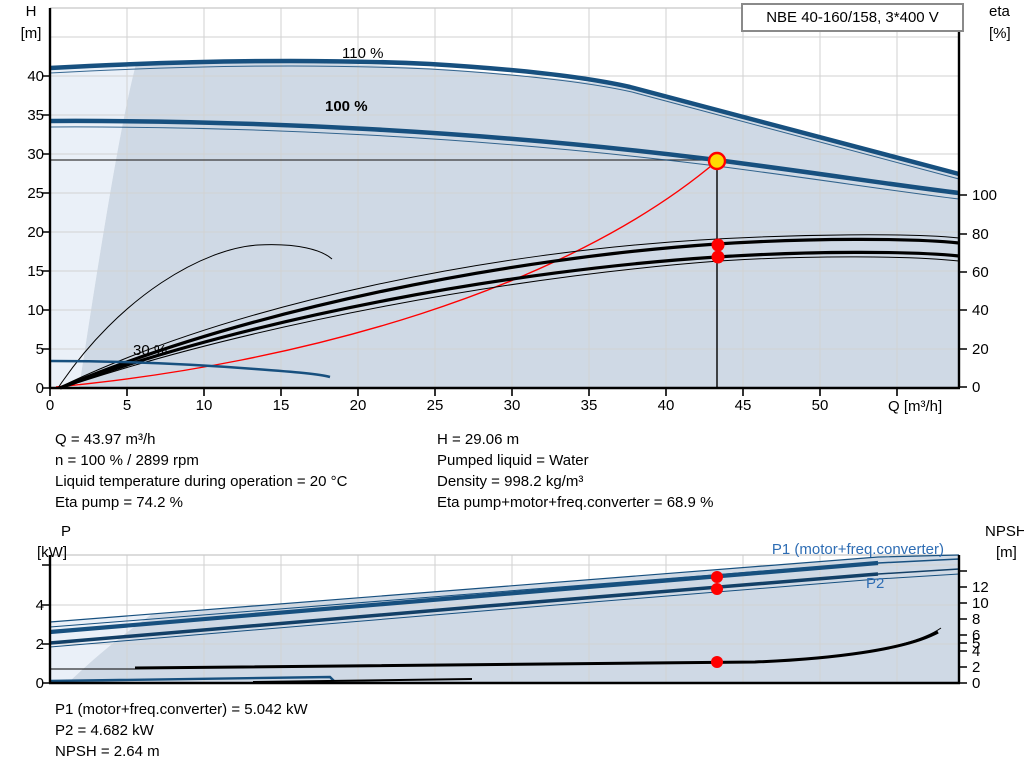 The height and width of the screenshot is (781, 1024). I want to click on envelope-low-flow-region, so click(93, 226).